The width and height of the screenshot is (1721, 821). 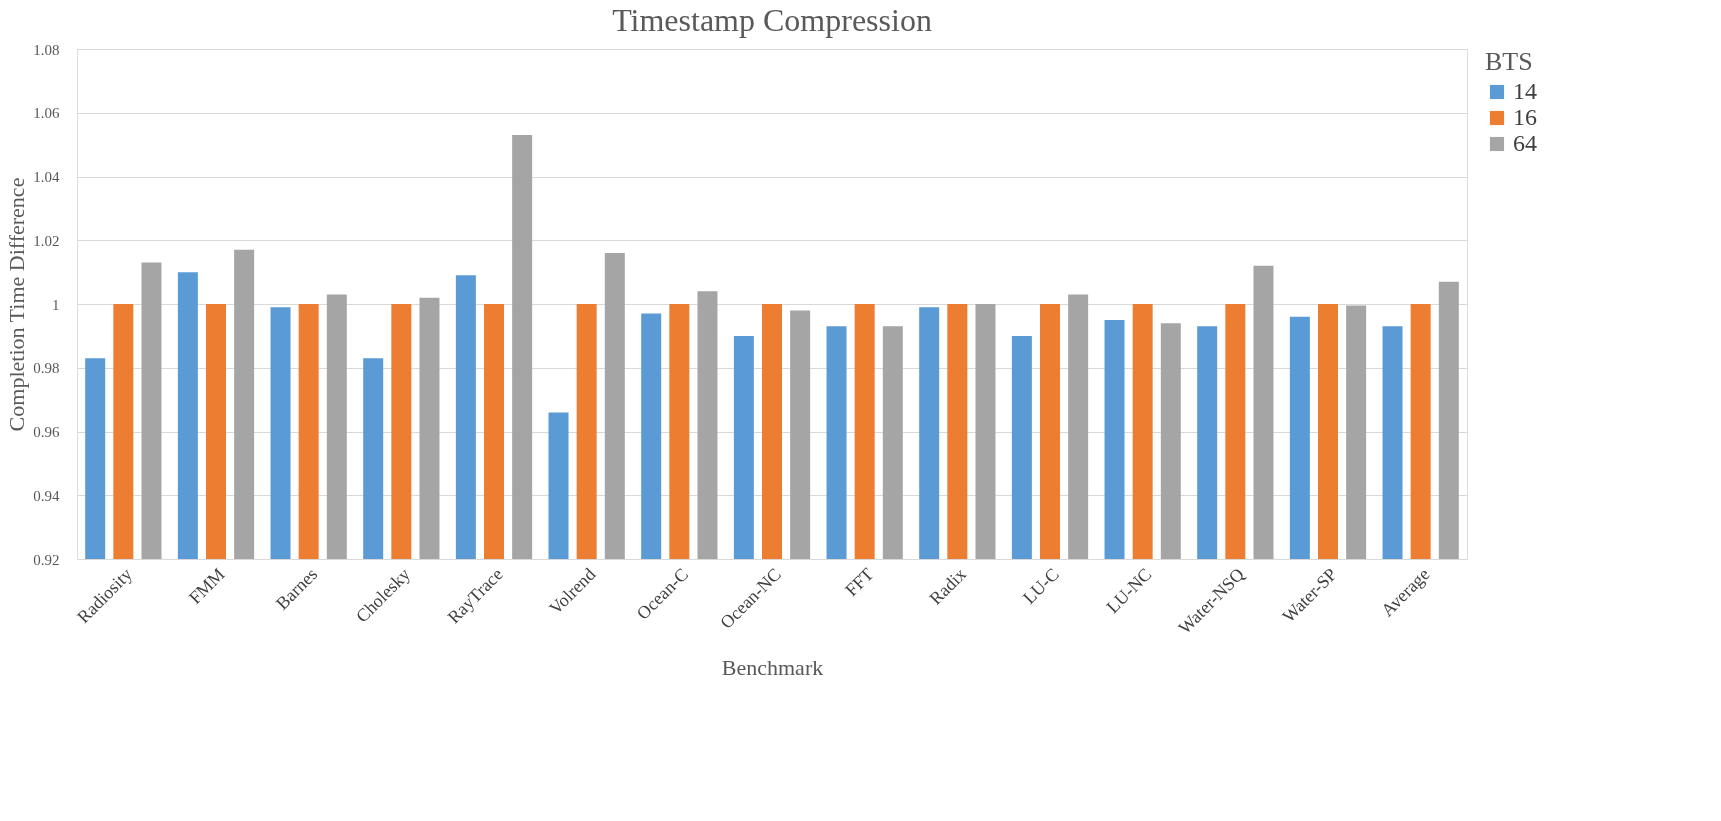 I want to click on y-tick-label: 0.94, so click(x=46, y=495).